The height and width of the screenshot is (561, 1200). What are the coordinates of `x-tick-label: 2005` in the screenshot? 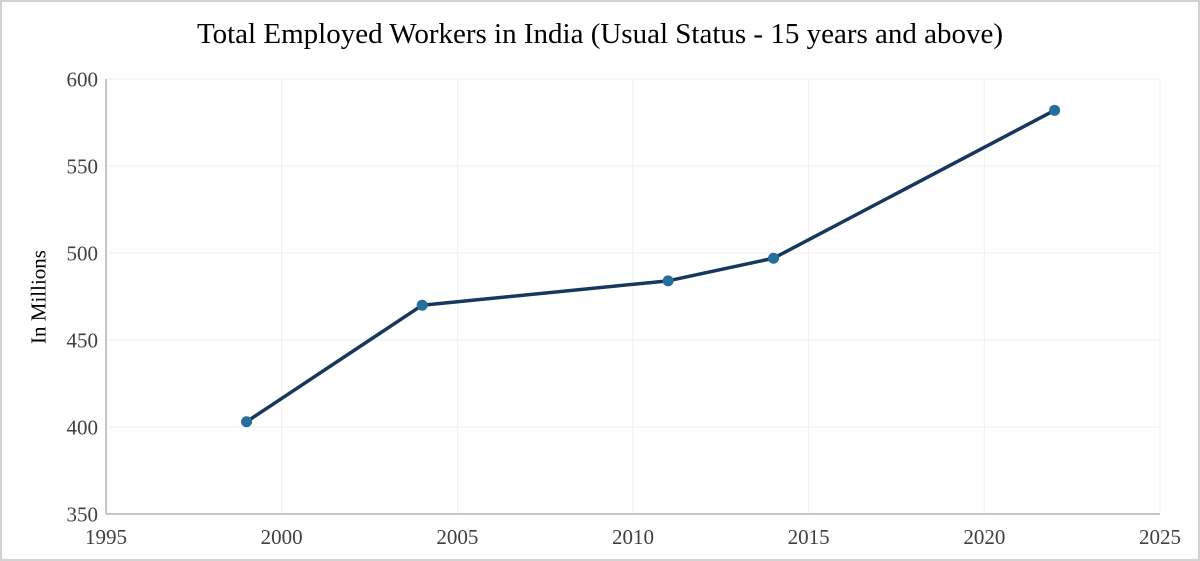 It's located at (457, 537).